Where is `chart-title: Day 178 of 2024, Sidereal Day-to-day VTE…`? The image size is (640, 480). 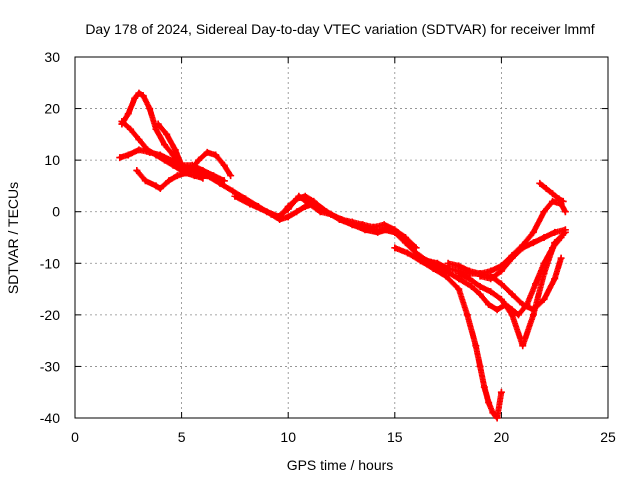
chart-title: Day 178 of 2024, Sidereal Day-to-day VTE… is located at coordinates (339, 29).